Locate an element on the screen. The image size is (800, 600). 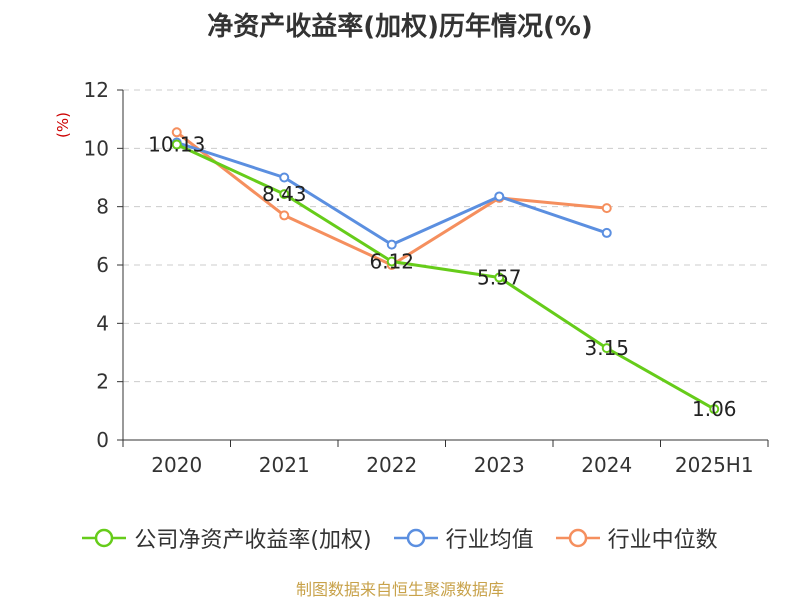
x-tick-label: 2021 is located at coordinates (284, 465).